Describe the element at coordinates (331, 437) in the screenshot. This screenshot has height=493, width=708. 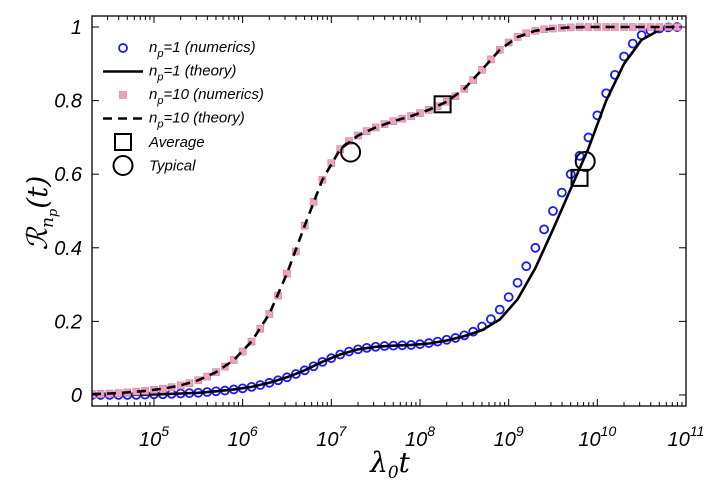
I see `x-tick-label: 10⁷` at that location.